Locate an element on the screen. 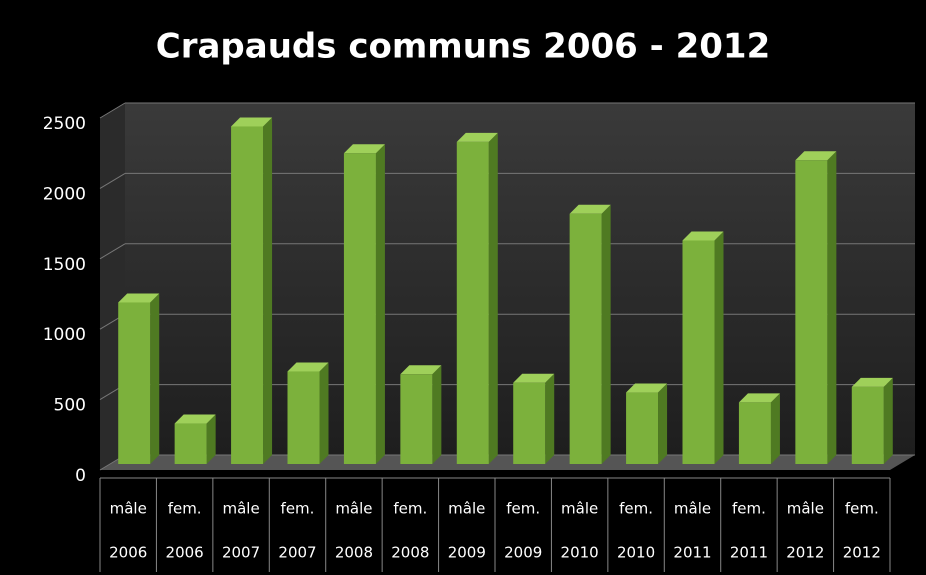  chart-title: Crapauds communs 2006 - 2012 is located at coordinates (463, 47).